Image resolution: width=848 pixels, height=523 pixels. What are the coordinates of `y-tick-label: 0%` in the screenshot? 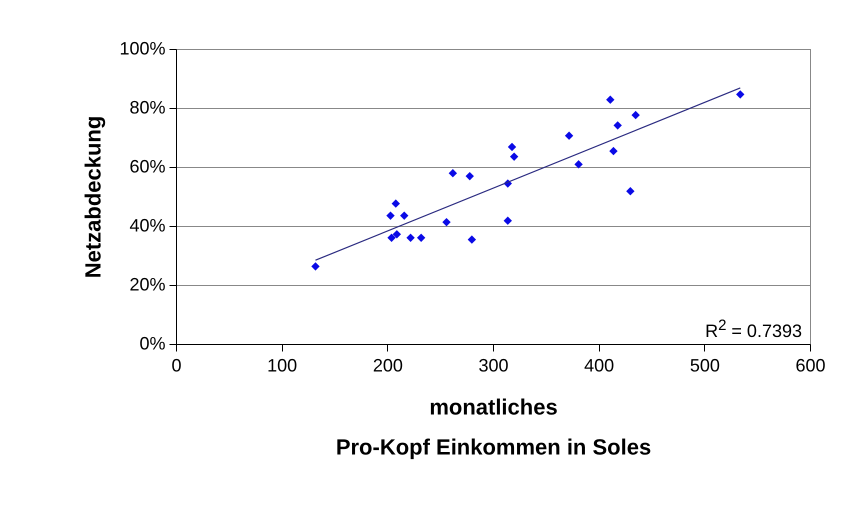 It's located at (152, 344).